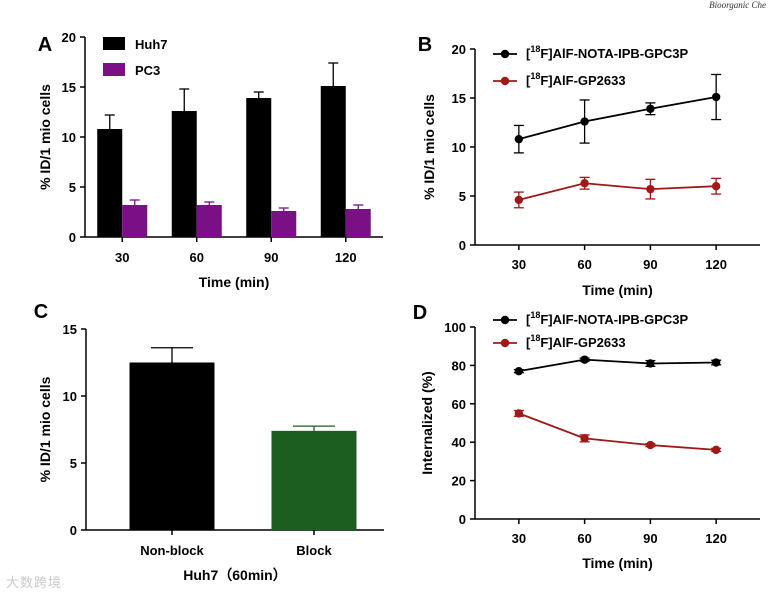 Image resolution: width=772 pixels, height=599 pixels. I want to click on panel-a-y-tick-label: 10, so click(69, 137).